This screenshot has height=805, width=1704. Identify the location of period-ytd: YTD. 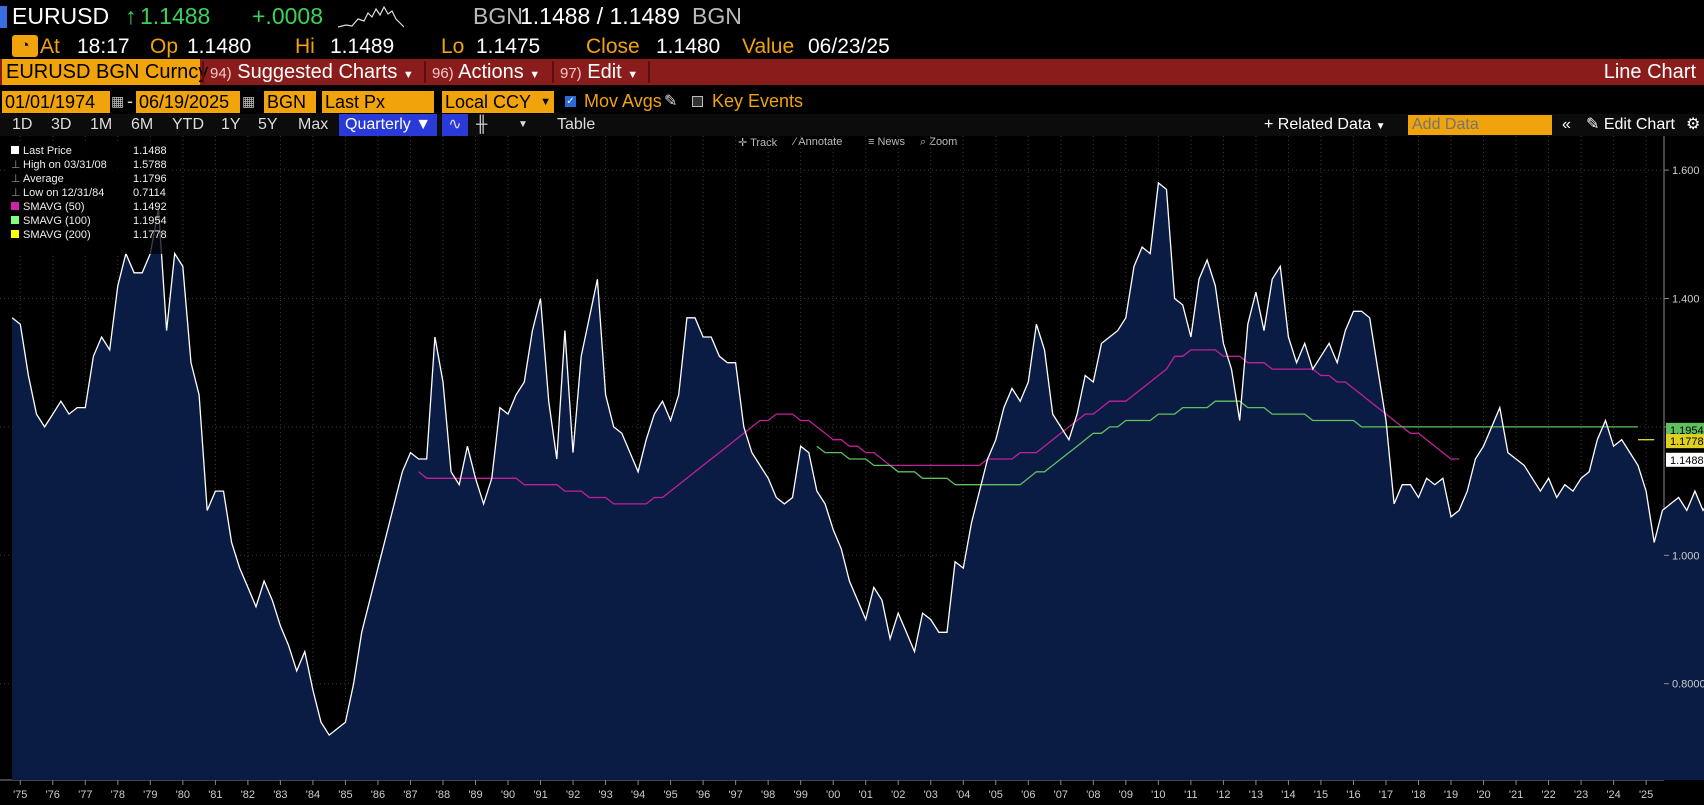
(188, 124).